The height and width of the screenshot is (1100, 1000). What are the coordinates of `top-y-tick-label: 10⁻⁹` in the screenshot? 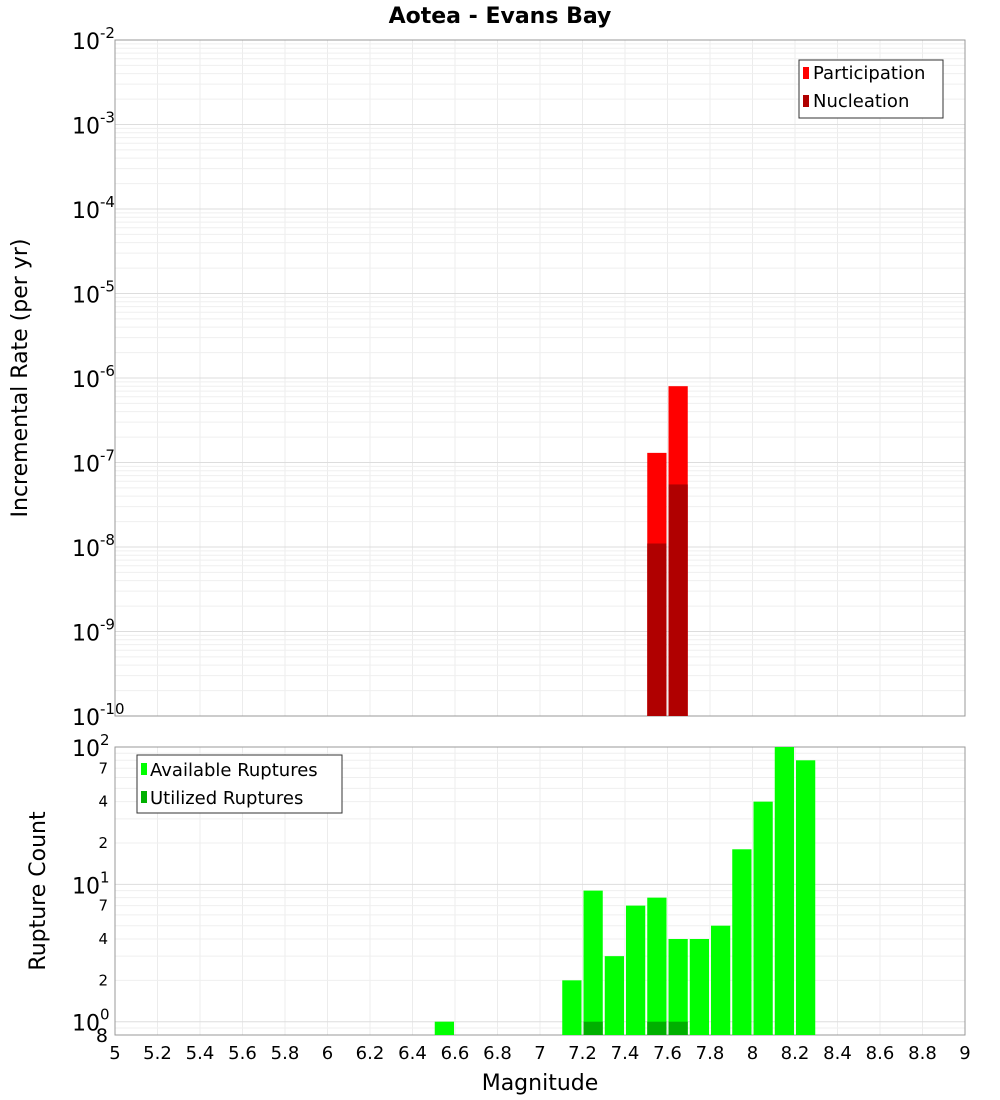 It's located at (93, 631).